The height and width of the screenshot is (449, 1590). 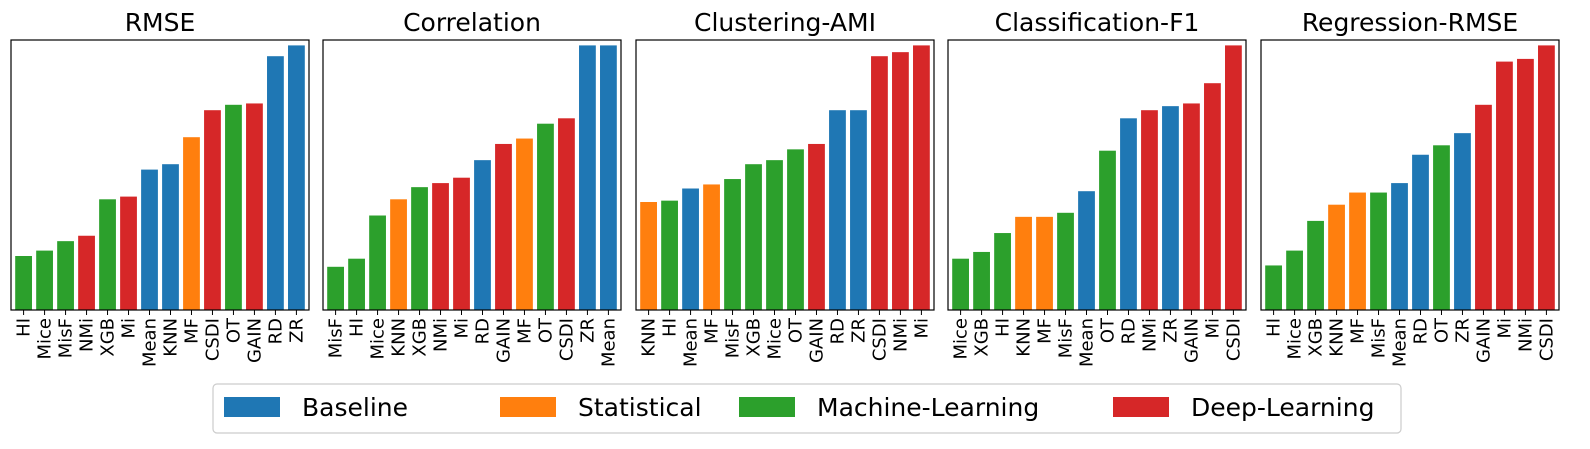 I want to click on legend-frame, so click(x=807, y=408).